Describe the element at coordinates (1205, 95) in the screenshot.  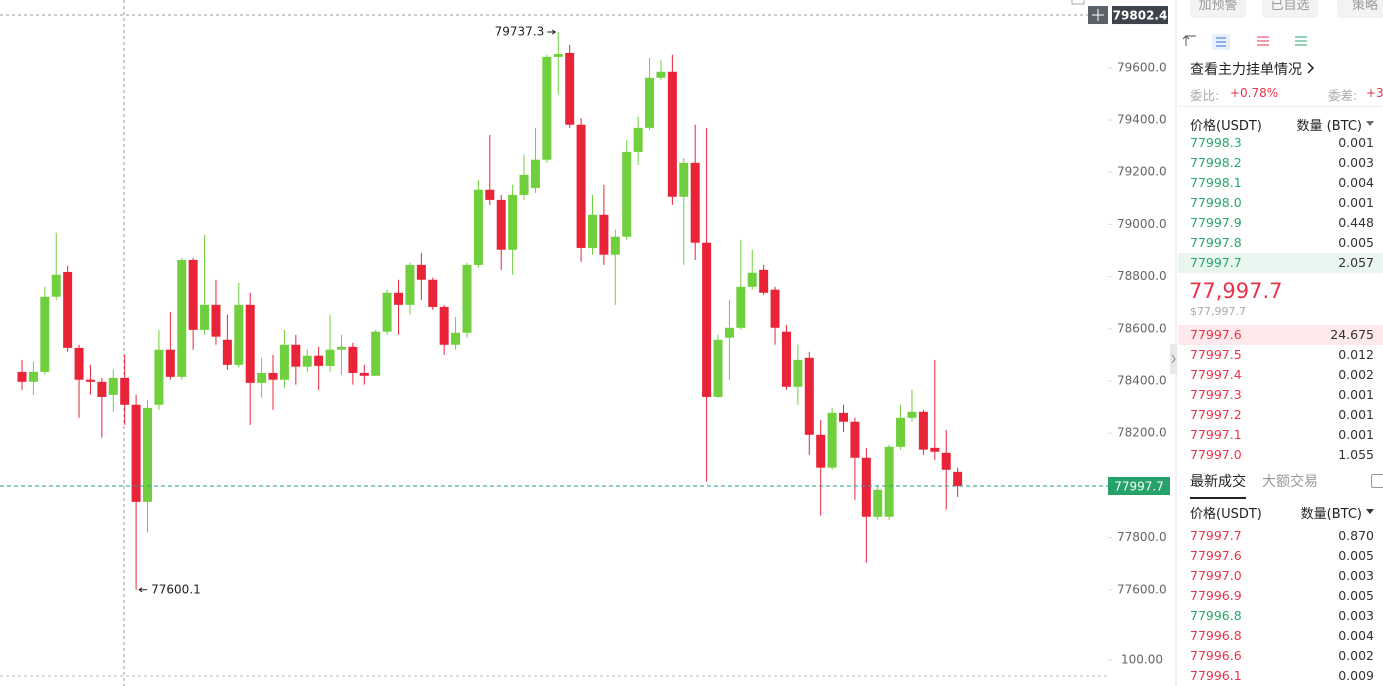
I see `ratio-label: 委比:` at that location.